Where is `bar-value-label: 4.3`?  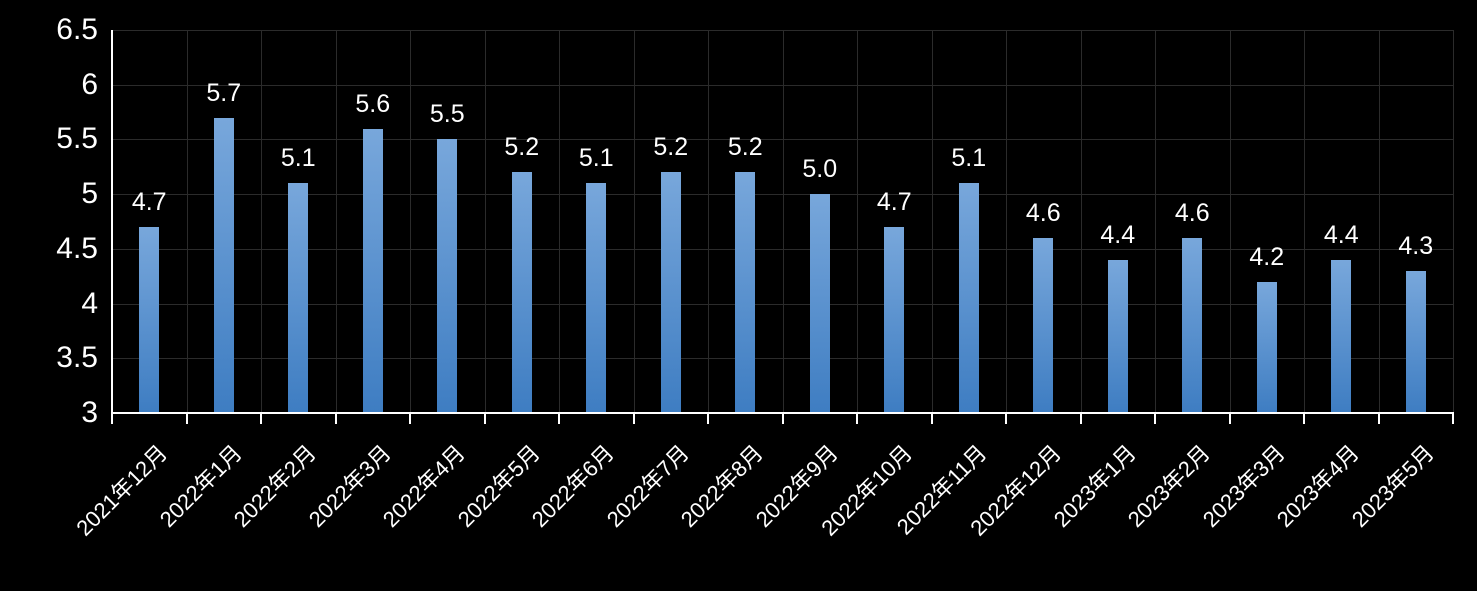 bar-value-label: 4.3 is located at coordinates (1416, 245).